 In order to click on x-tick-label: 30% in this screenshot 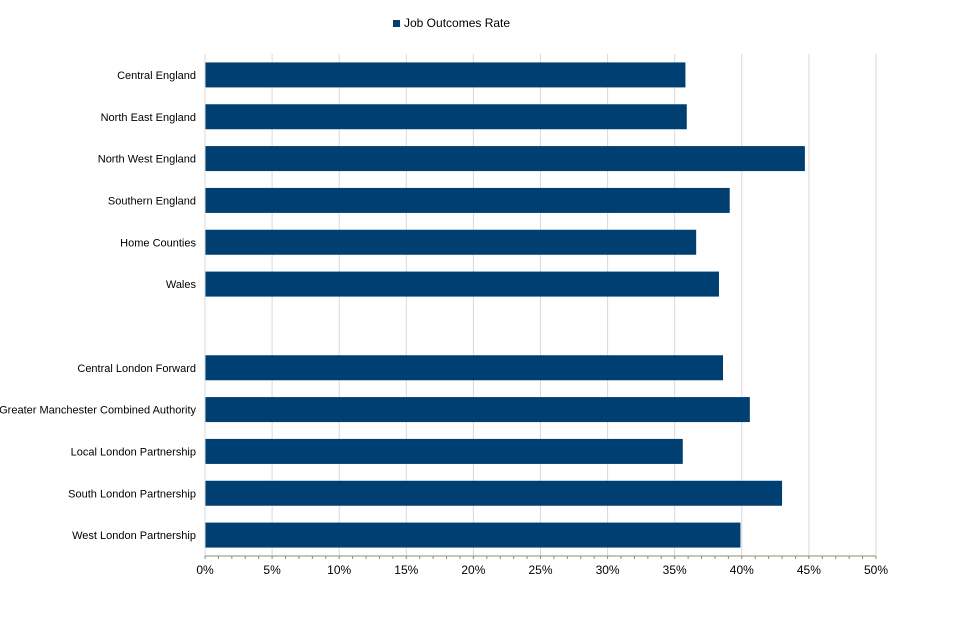, I will do `click(608, 570)`.